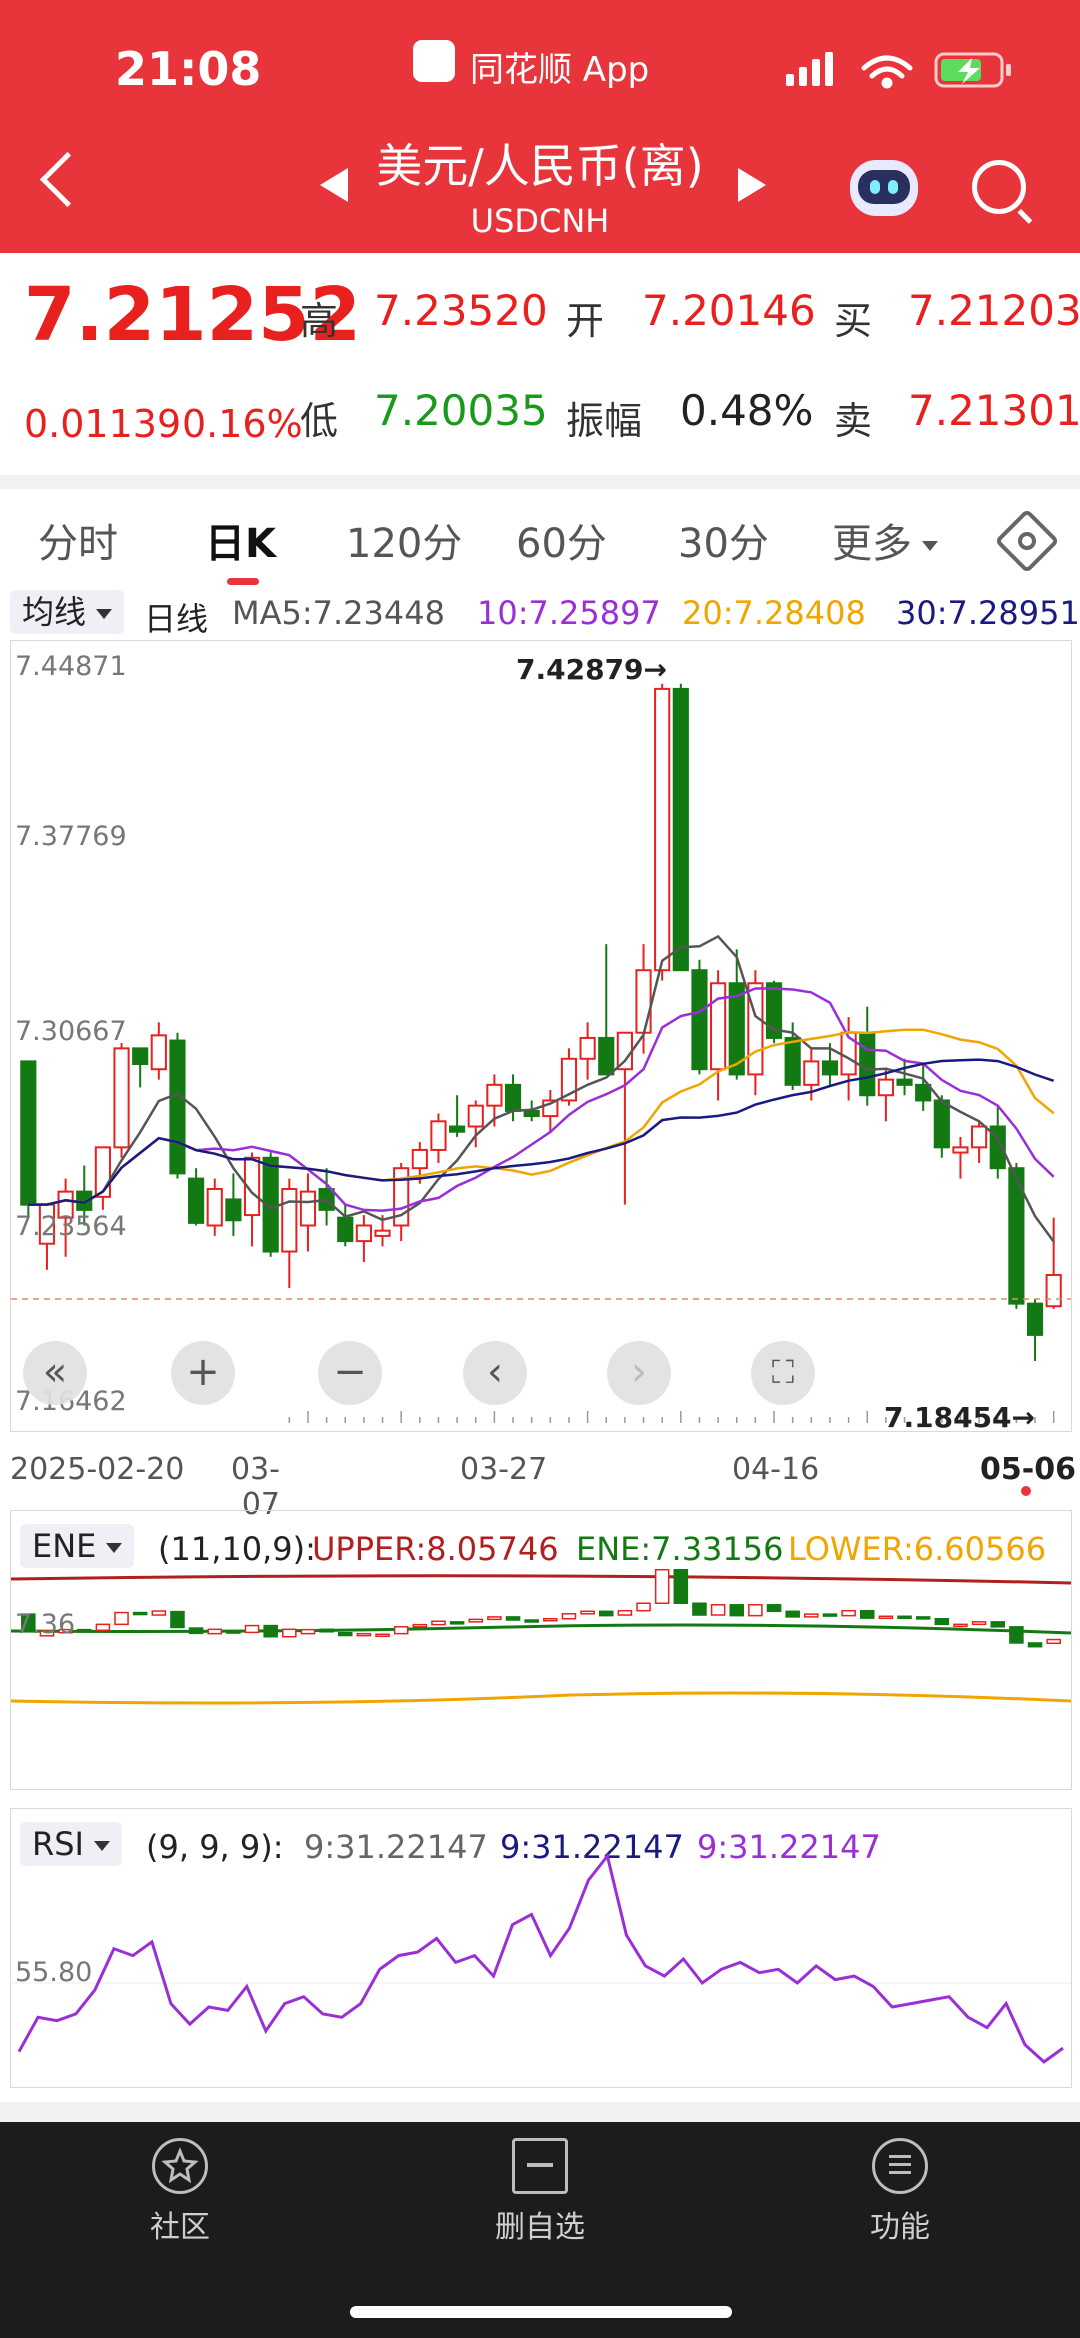  Describe the element at coordinates (203, 1373) in the screenshot. I see `zoom-in-button: +` at that location.